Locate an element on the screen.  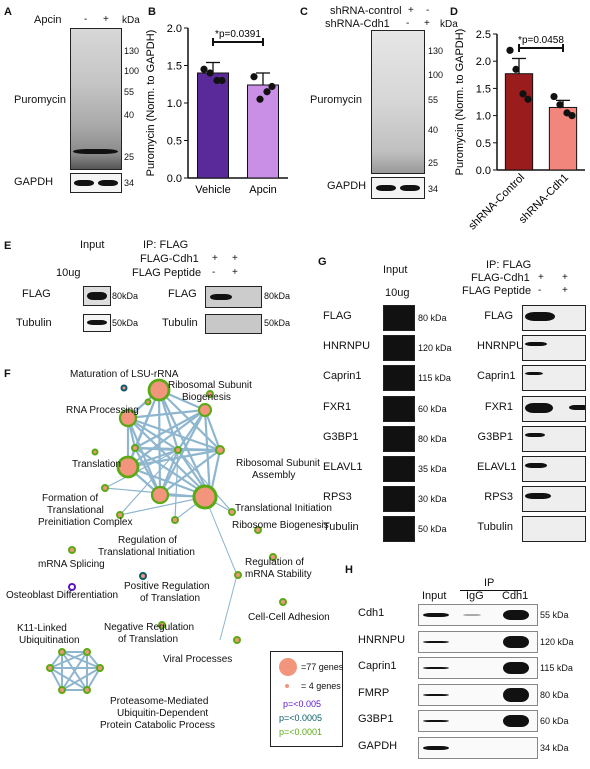
tubulin-ip-row-label: Tubulin is located at coordinates (180, 323).